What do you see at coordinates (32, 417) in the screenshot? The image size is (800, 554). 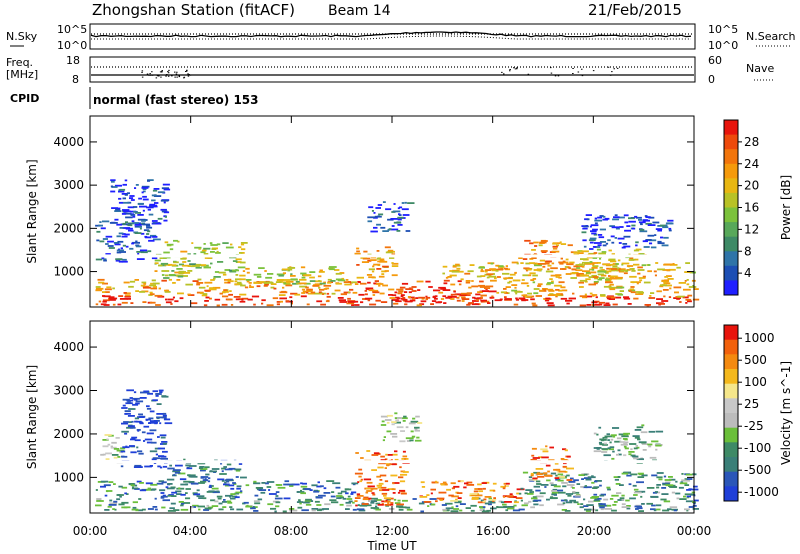 I see `y-axis-label: Slant Range [km]` at bounding box center [32, 417].